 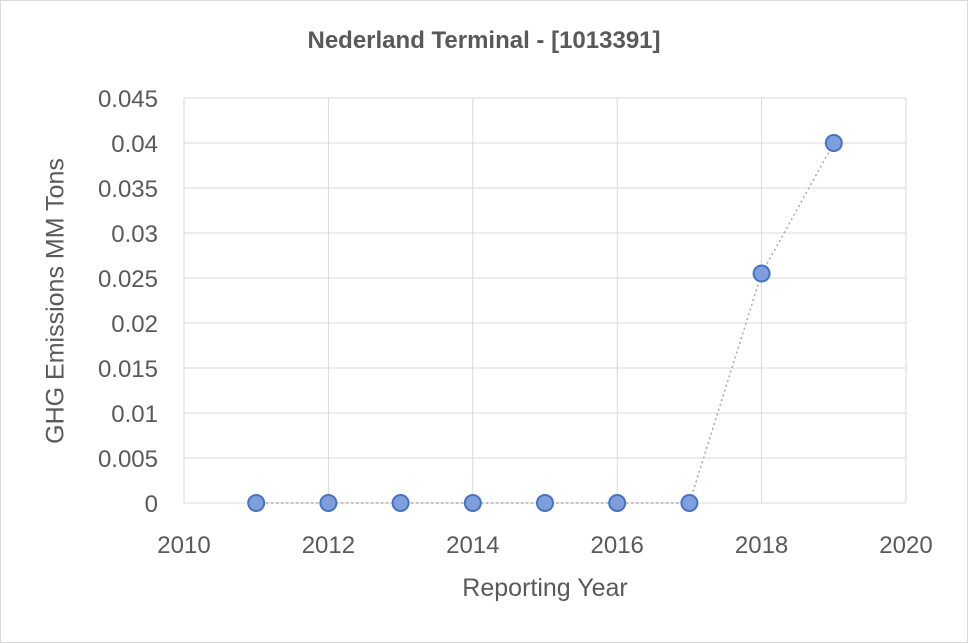 I want to click on y-tick-label: 0, so click(x=151, y=504).